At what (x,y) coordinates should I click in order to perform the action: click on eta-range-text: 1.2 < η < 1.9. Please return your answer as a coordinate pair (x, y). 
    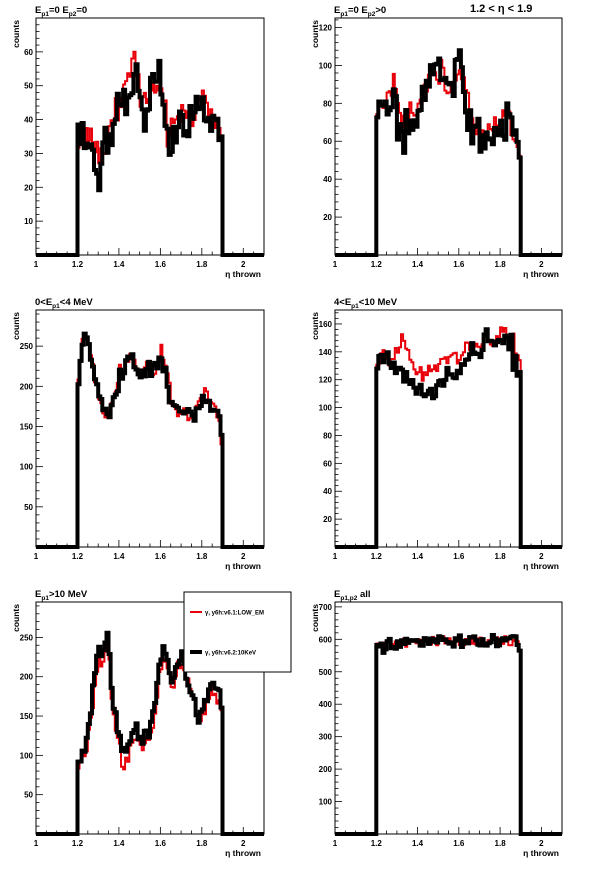
    Looking at the image, I should click on (501, 9).